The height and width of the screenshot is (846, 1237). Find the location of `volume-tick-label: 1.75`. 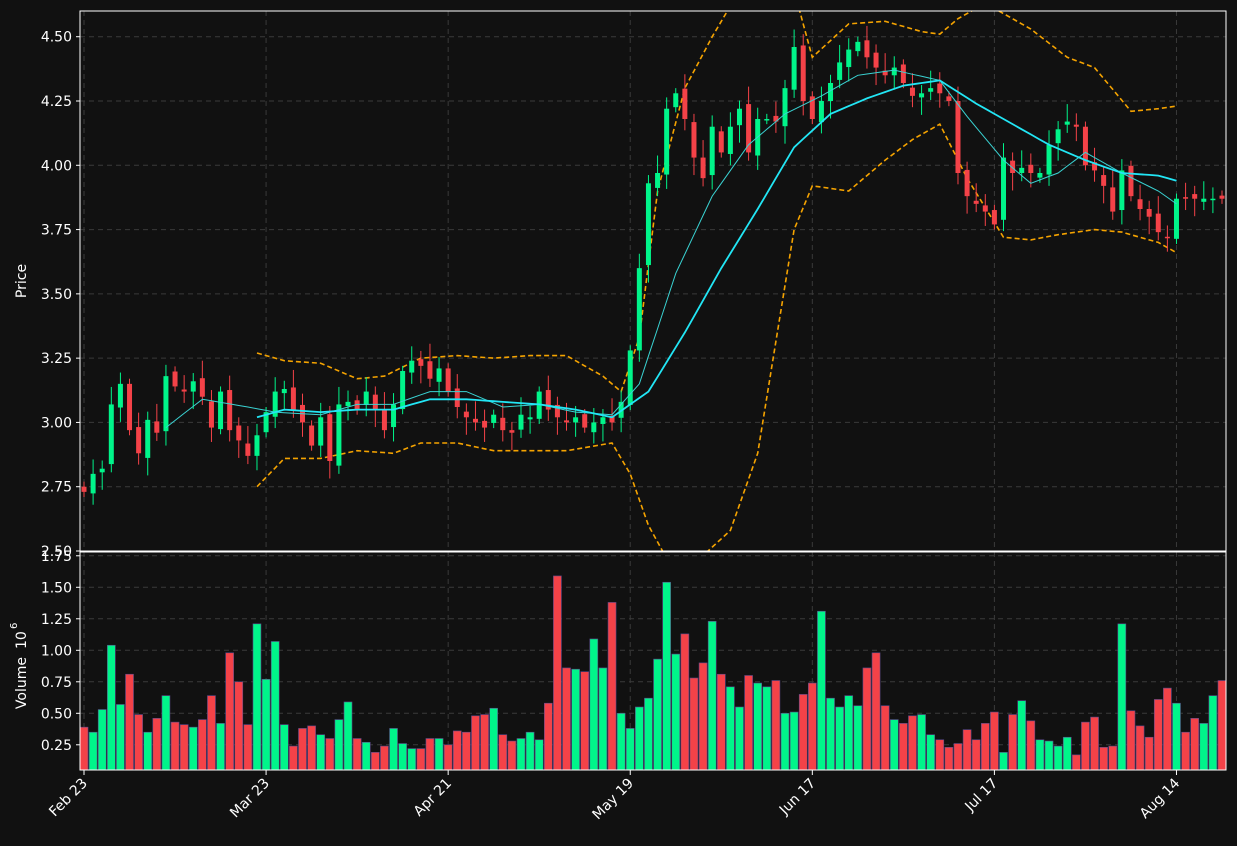

volume-tick-label: 1.75 is located at coordinates (56, 557).